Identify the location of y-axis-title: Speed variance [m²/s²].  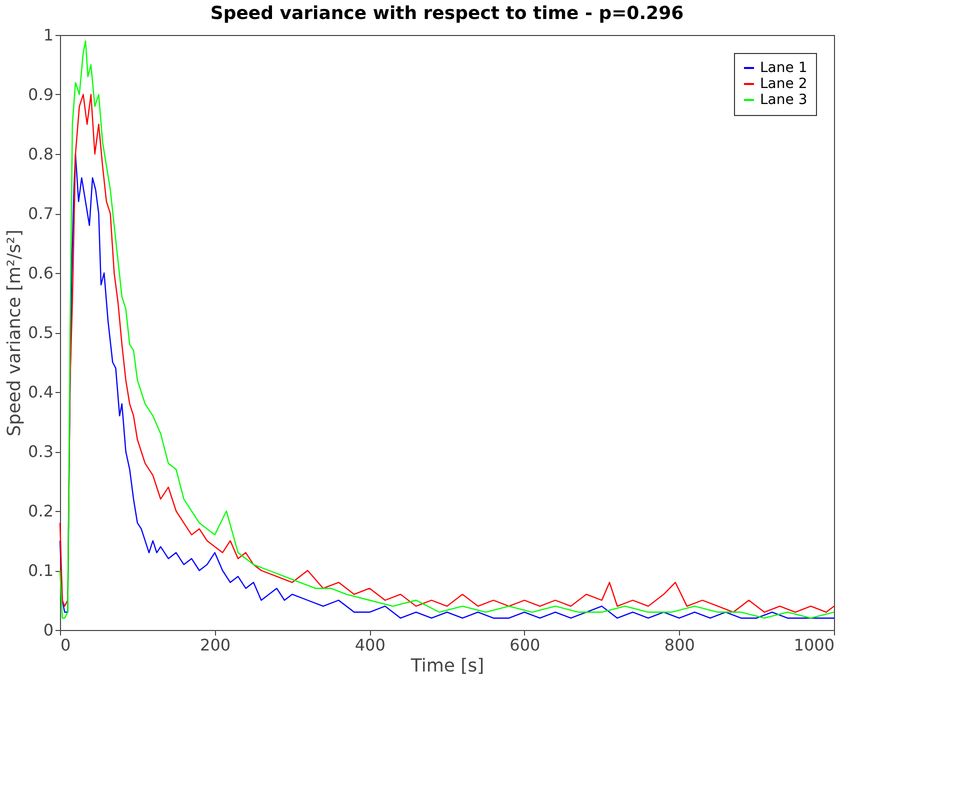
(15, 333).